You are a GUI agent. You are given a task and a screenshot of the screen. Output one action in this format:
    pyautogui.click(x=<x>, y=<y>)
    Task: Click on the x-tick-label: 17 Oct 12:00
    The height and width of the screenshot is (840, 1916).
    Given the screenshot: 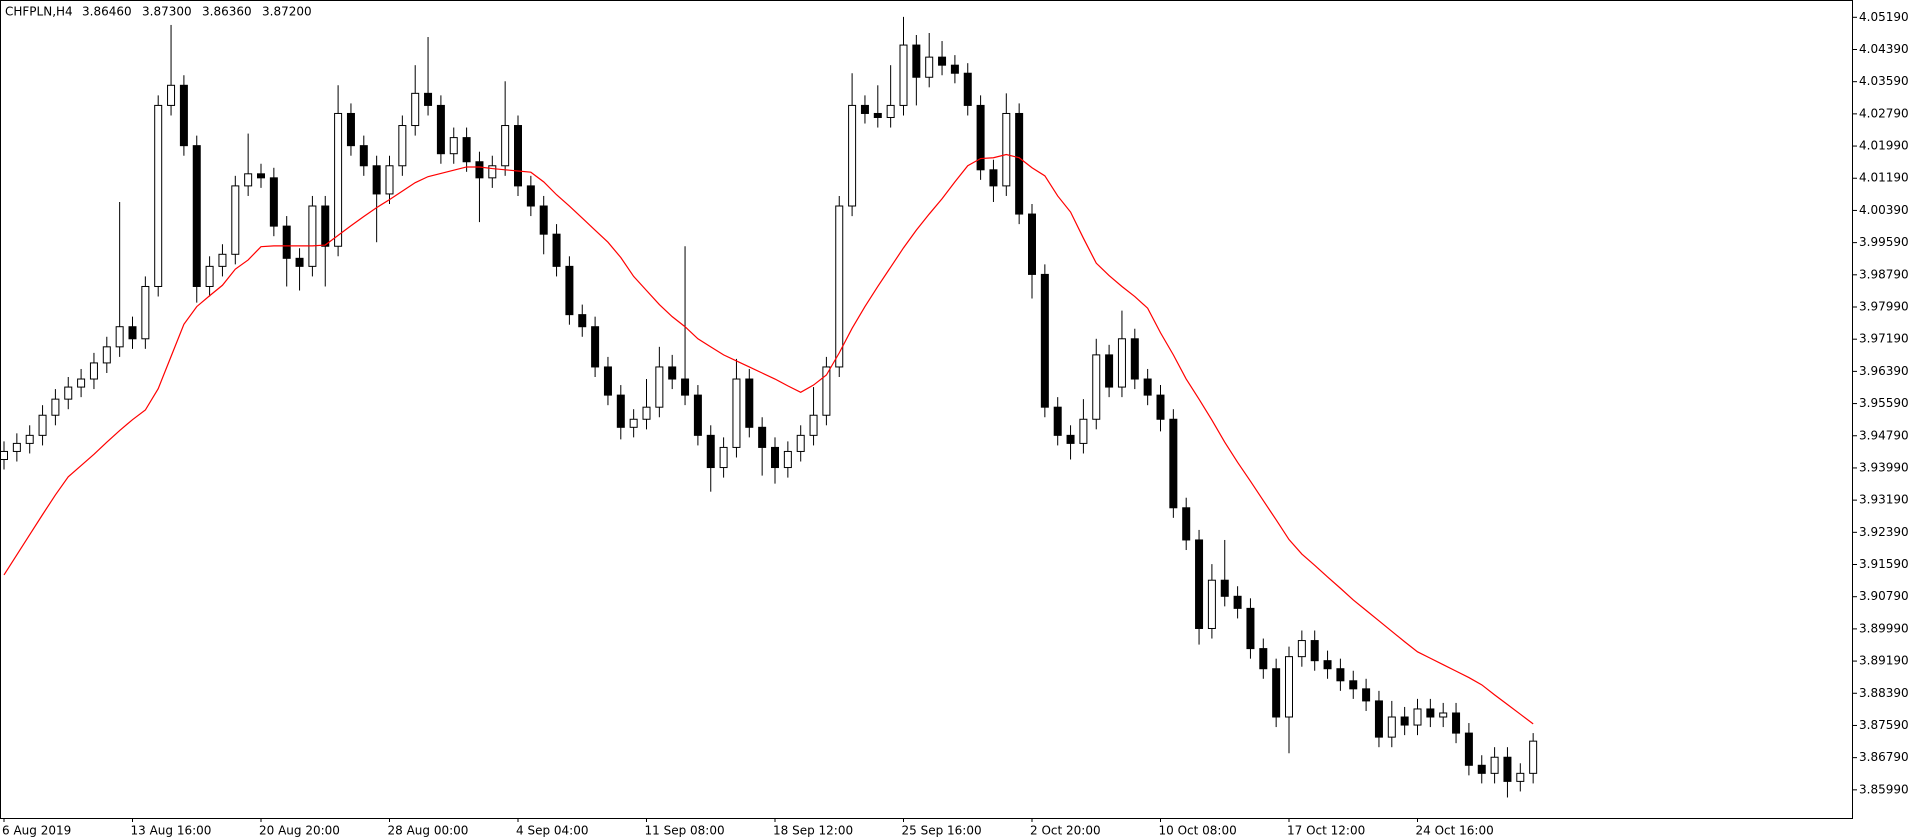 What is the action you would take?
    pyautogui.click(x=1326, y=831)
    